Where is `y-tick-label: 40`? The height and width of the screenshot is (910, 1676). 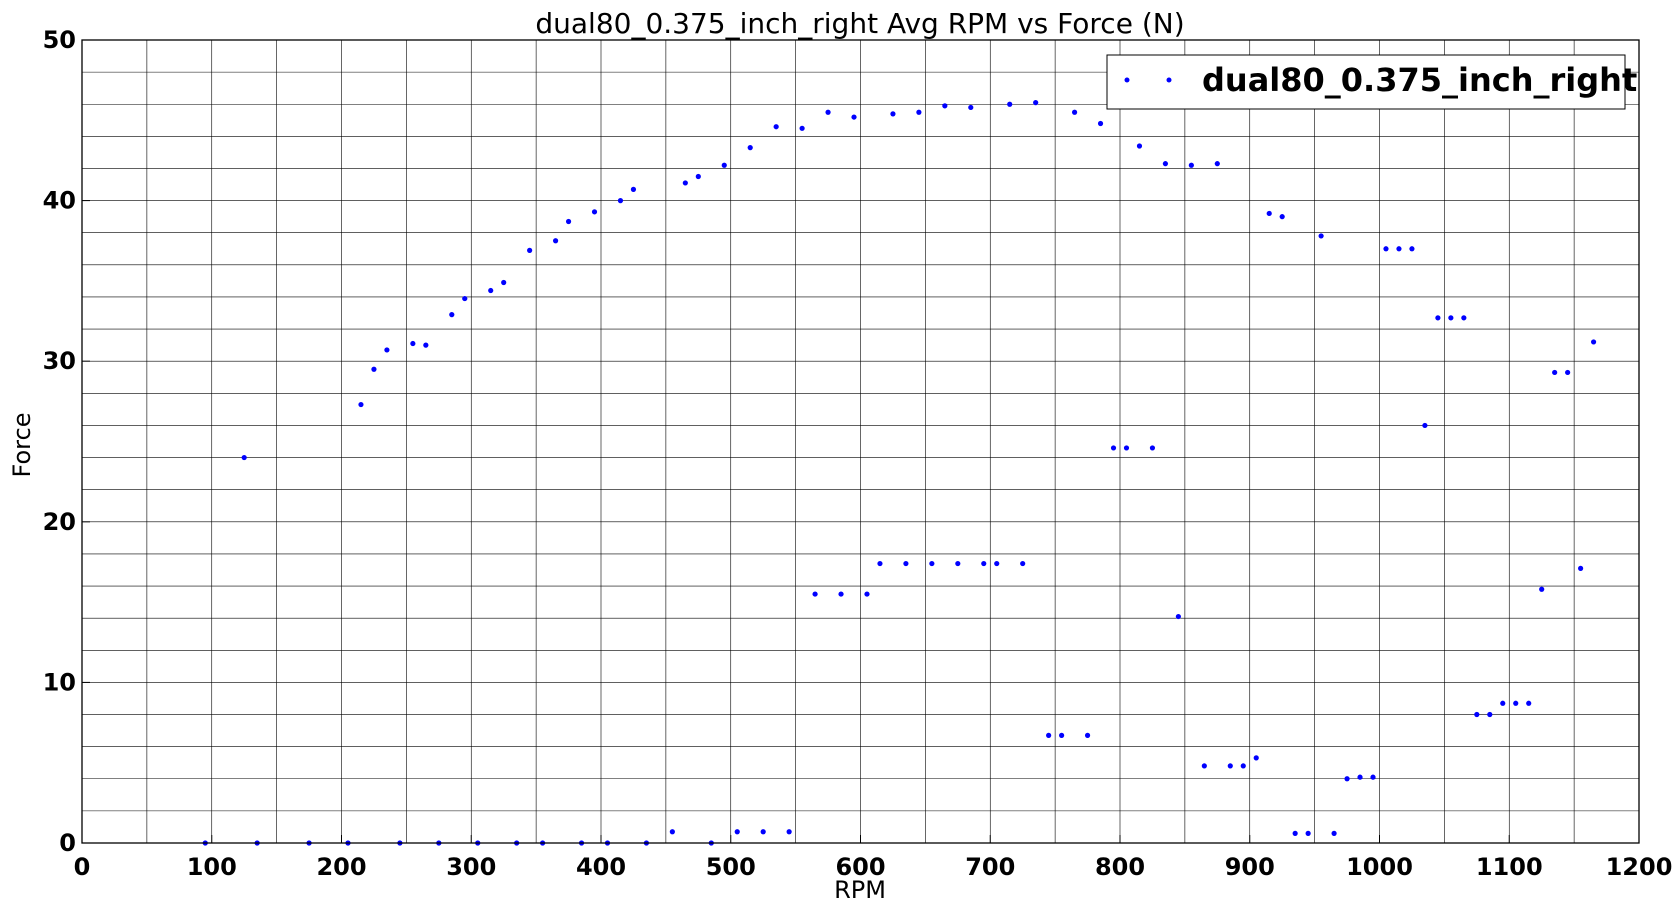
y-tick-label: 40 is located at coordinates (59, 201).